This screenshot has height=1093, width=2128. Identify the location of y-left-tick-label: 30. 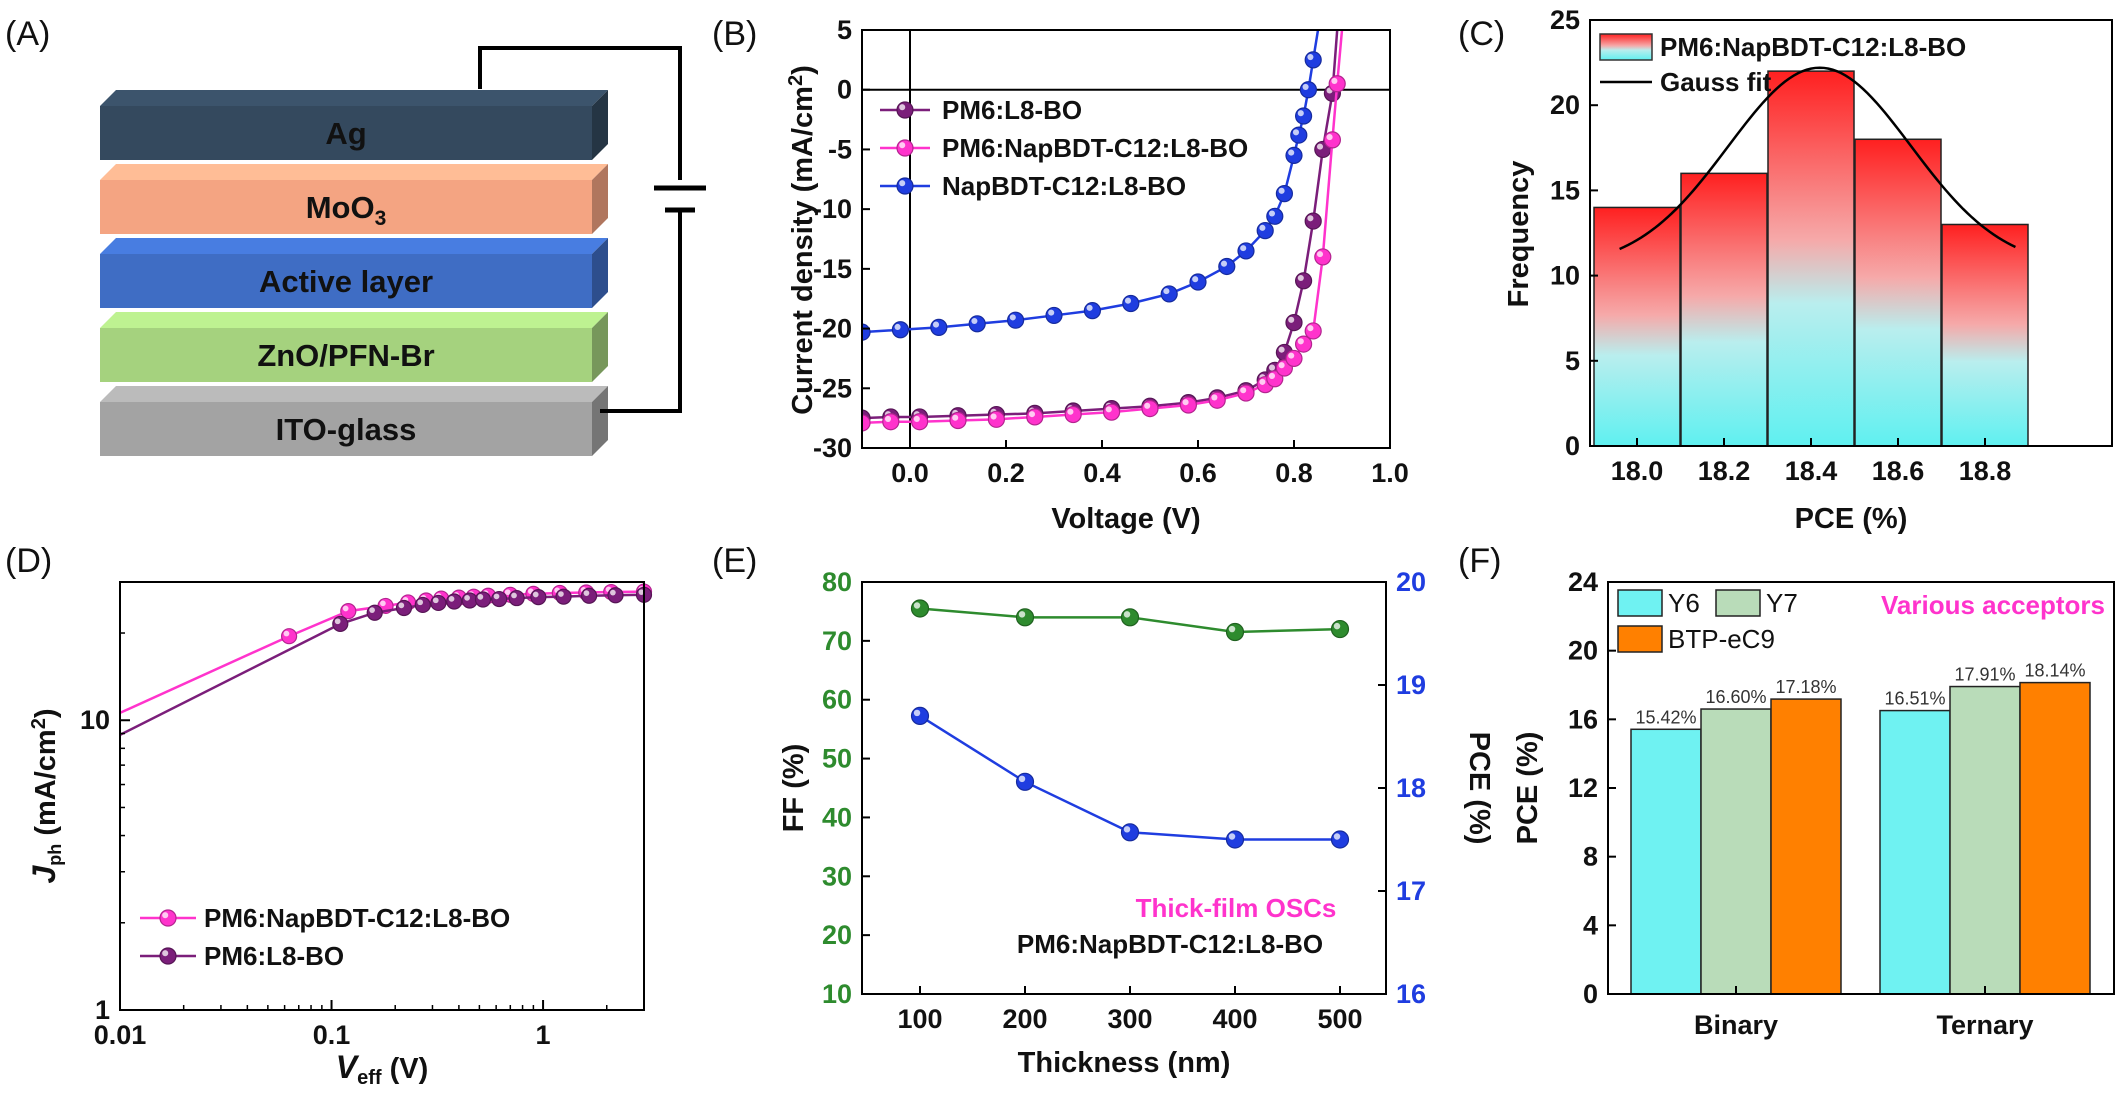
(837, 876).